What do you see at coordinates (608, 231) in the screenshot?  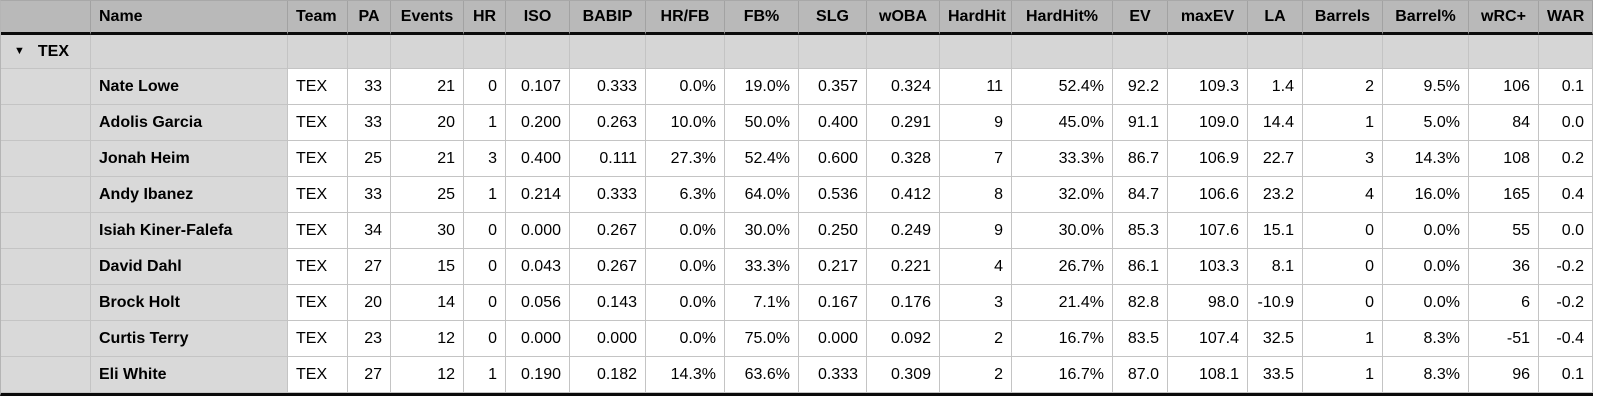 I see `cell-babip: 0.267` at bounding box center [608, 231].